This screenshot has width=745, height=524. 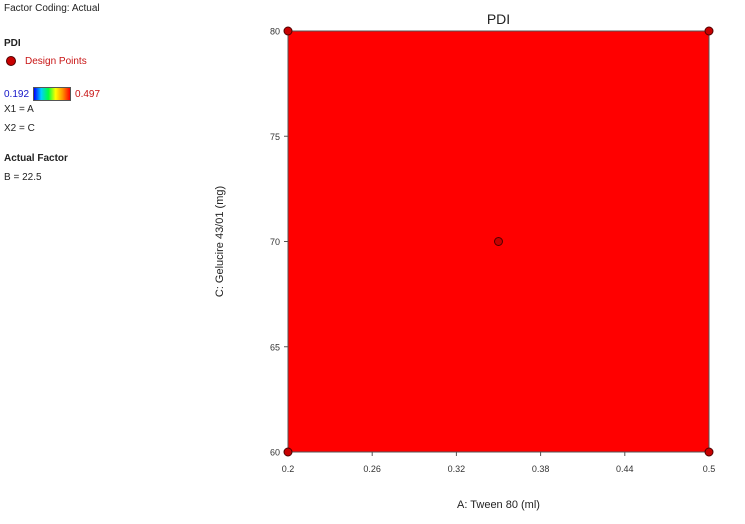 What do you see at coordinates (19, 128) in the screenshot?
I see `x2-mapping: X2 = C` at bounding box center [19, 128].